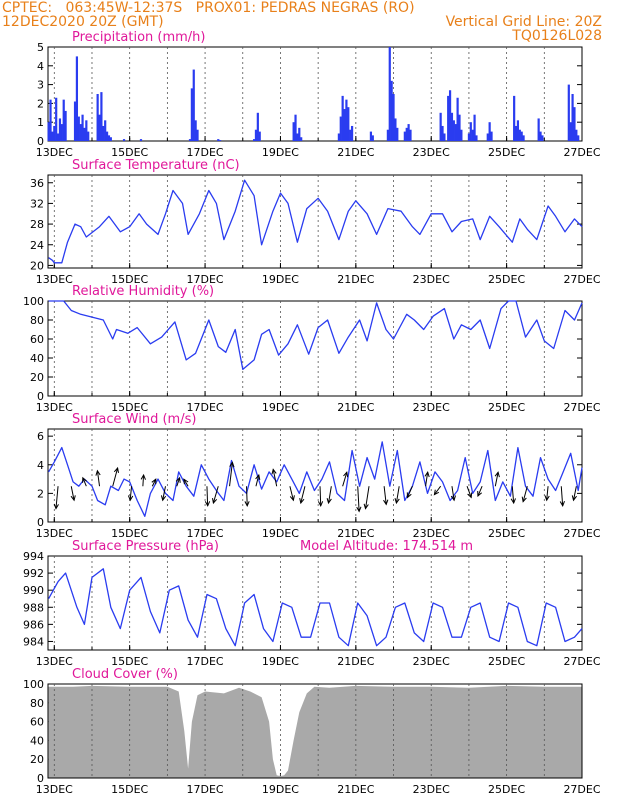  What do you see at coordinates (125, 674) in the screenshot?
I see `cloud-title: Cloud Cover (%)` at bounding box center [125, 674].